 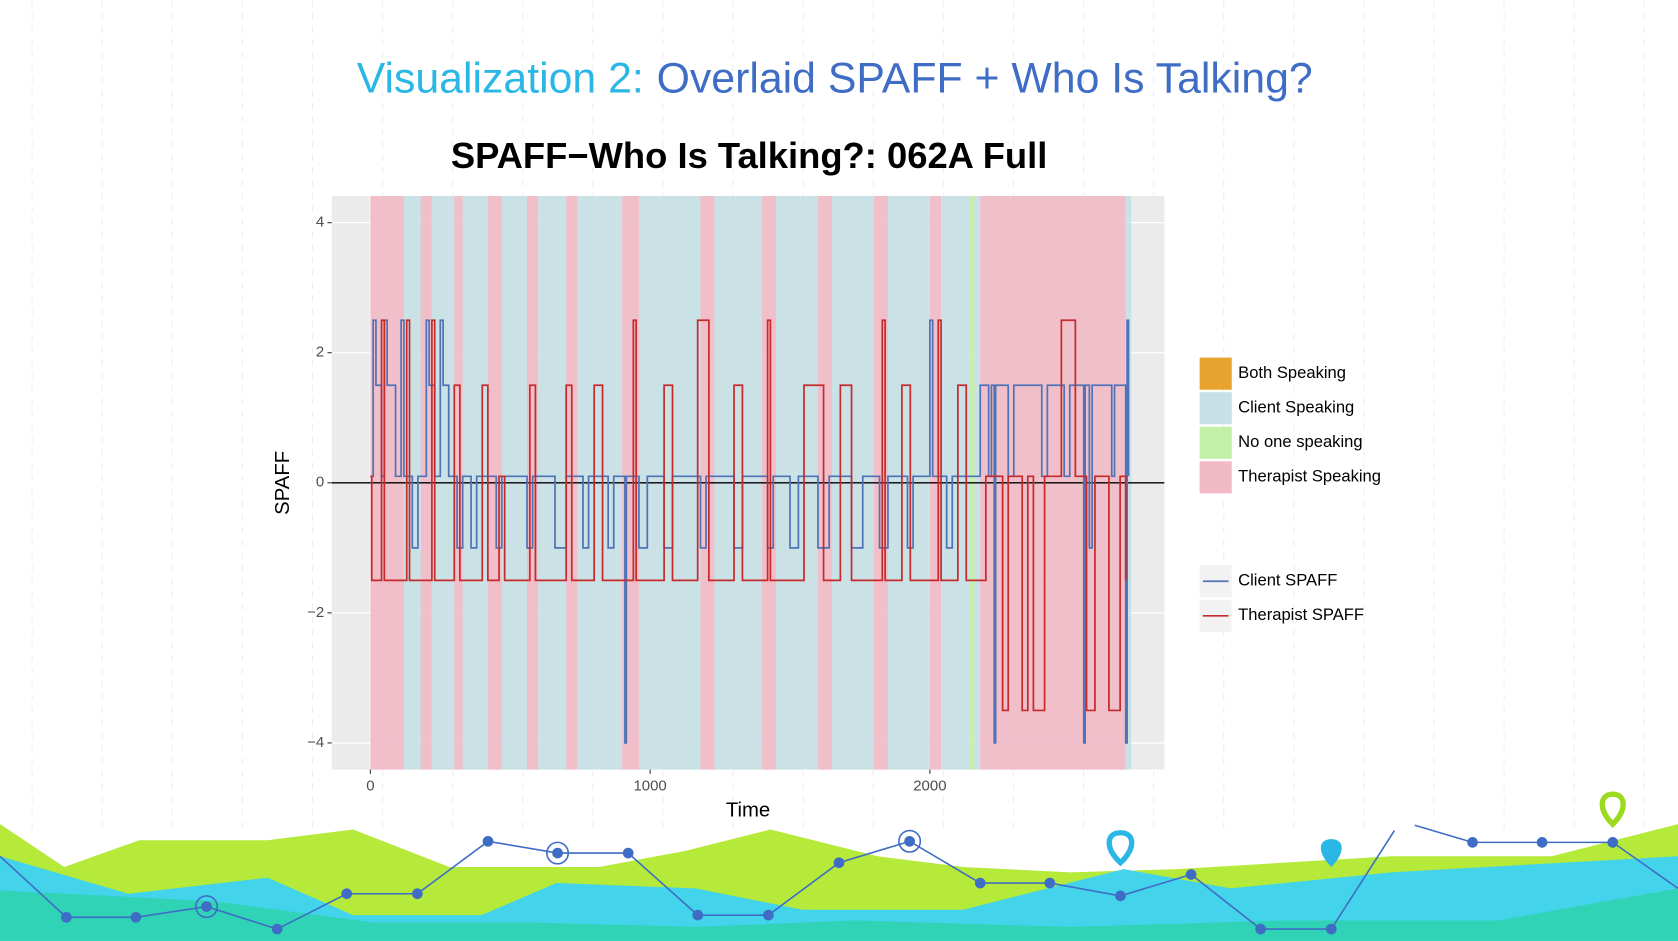 What do you see at coordinates (749, 155) in the screenshot?
I see `chart-title: SPAFF−Who Is Talking?: 062A Full` at bounding box center [749, 155].